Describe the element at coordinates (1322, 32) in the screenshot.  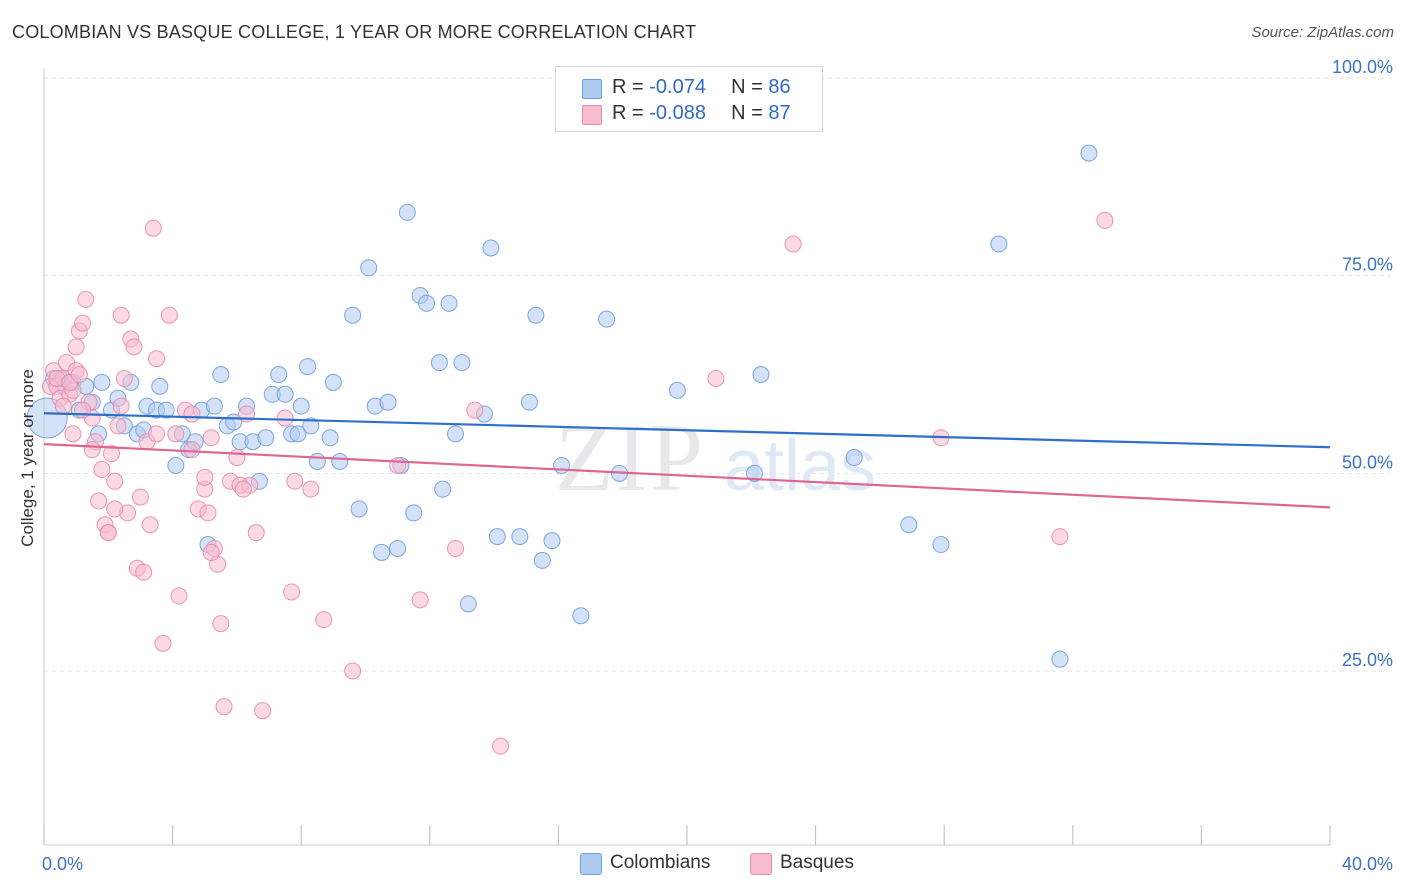
I see `source-label: Source: ZipAtlas.com` at that location.